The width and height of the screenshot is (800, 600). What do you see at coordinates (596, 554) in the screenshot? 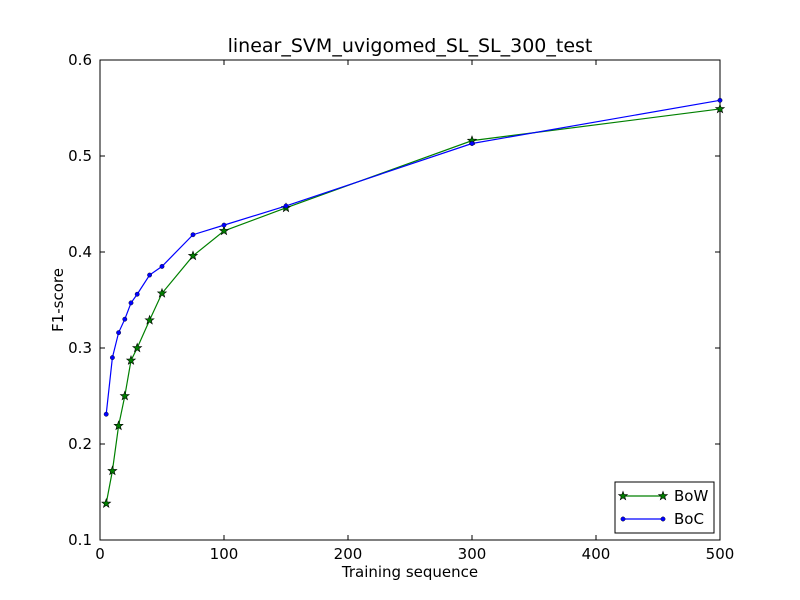
I see `x-tick-label: 400` at bounding box center [596, 554].